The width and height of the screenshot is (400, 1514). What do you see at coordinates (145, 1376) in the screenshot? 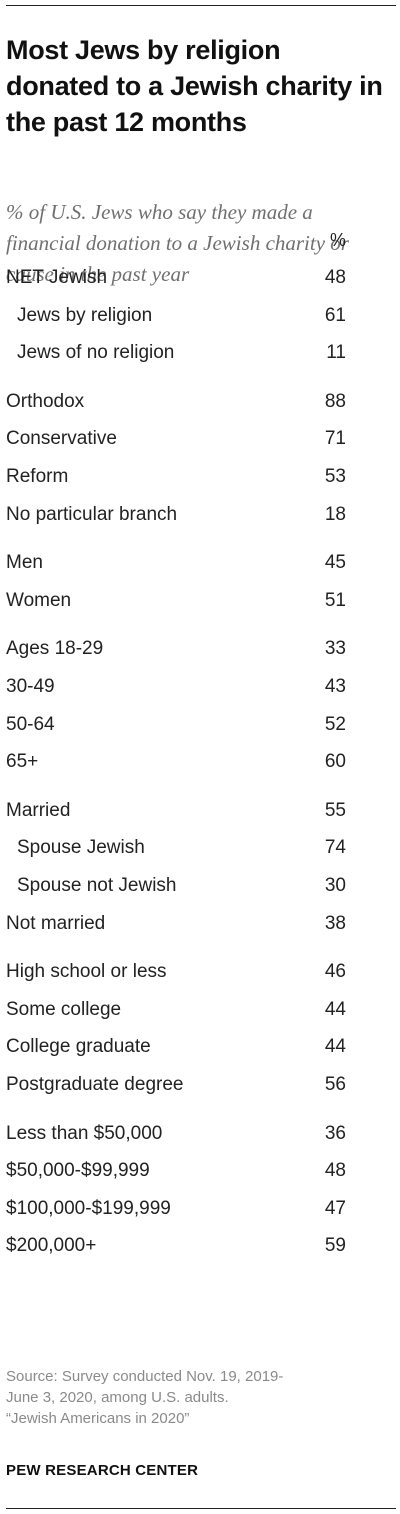
I see `source-line: Source: Survey conducted Nov. 19, 2019-` at bounding box center [145, 1376].